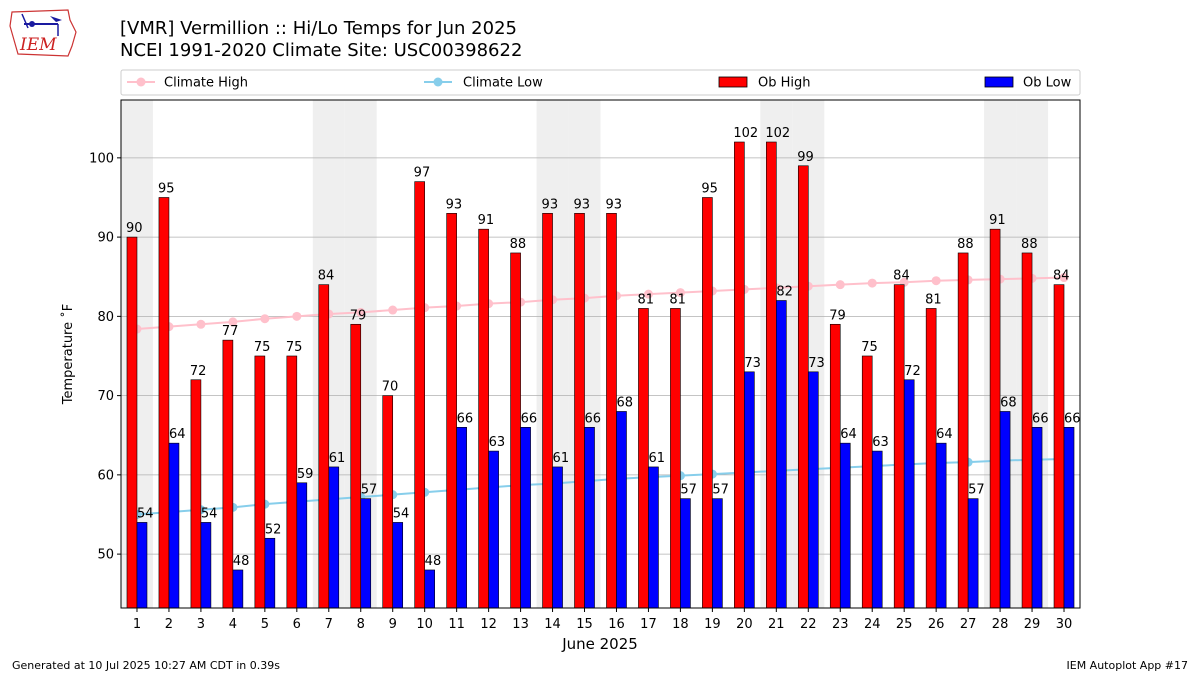 Image resolution: width=1200 pixels, height=675 pixels. What do you see at coordinates (869, 347) in the screenshot?
I see `ob-high-label-24: 75` at bounding box center [869, 347].